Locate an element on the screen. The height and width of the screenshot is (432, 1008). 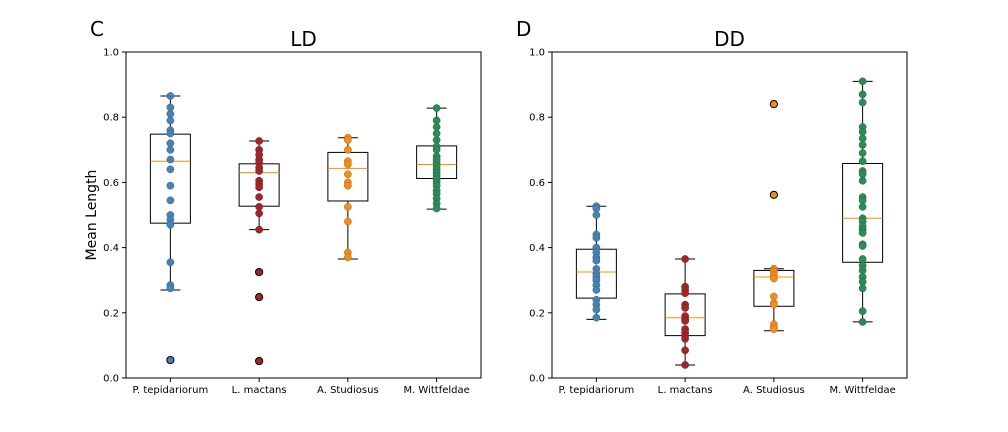
y-axis-label: Mean Length is located at coordinates (92, 215).